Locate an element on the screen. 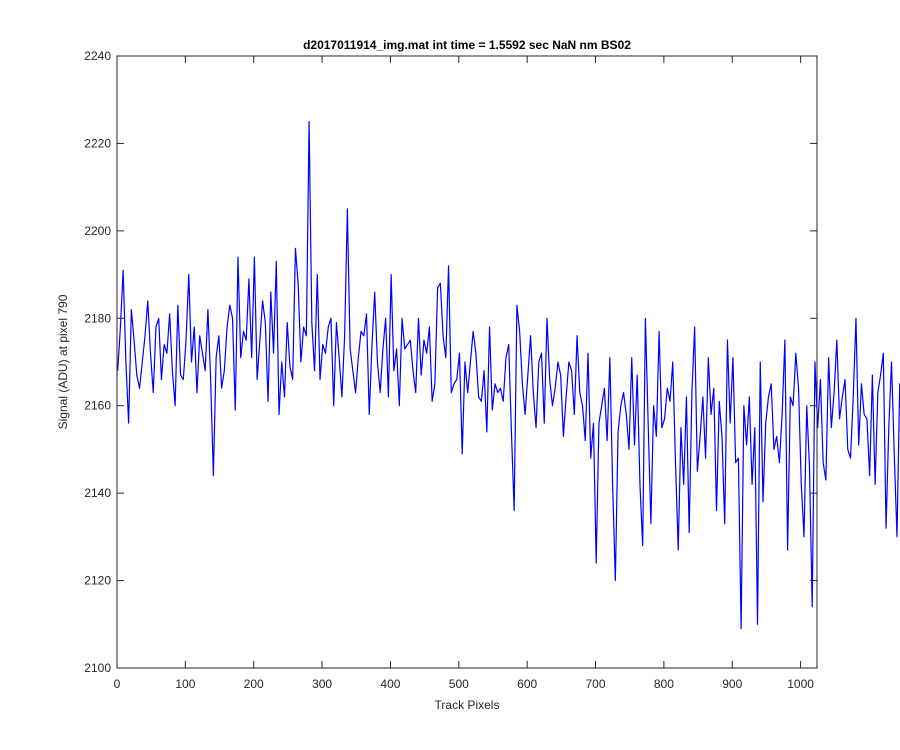 The image size is (900, 750). x-tick-label: 500 is located at coordinates (459, 684).